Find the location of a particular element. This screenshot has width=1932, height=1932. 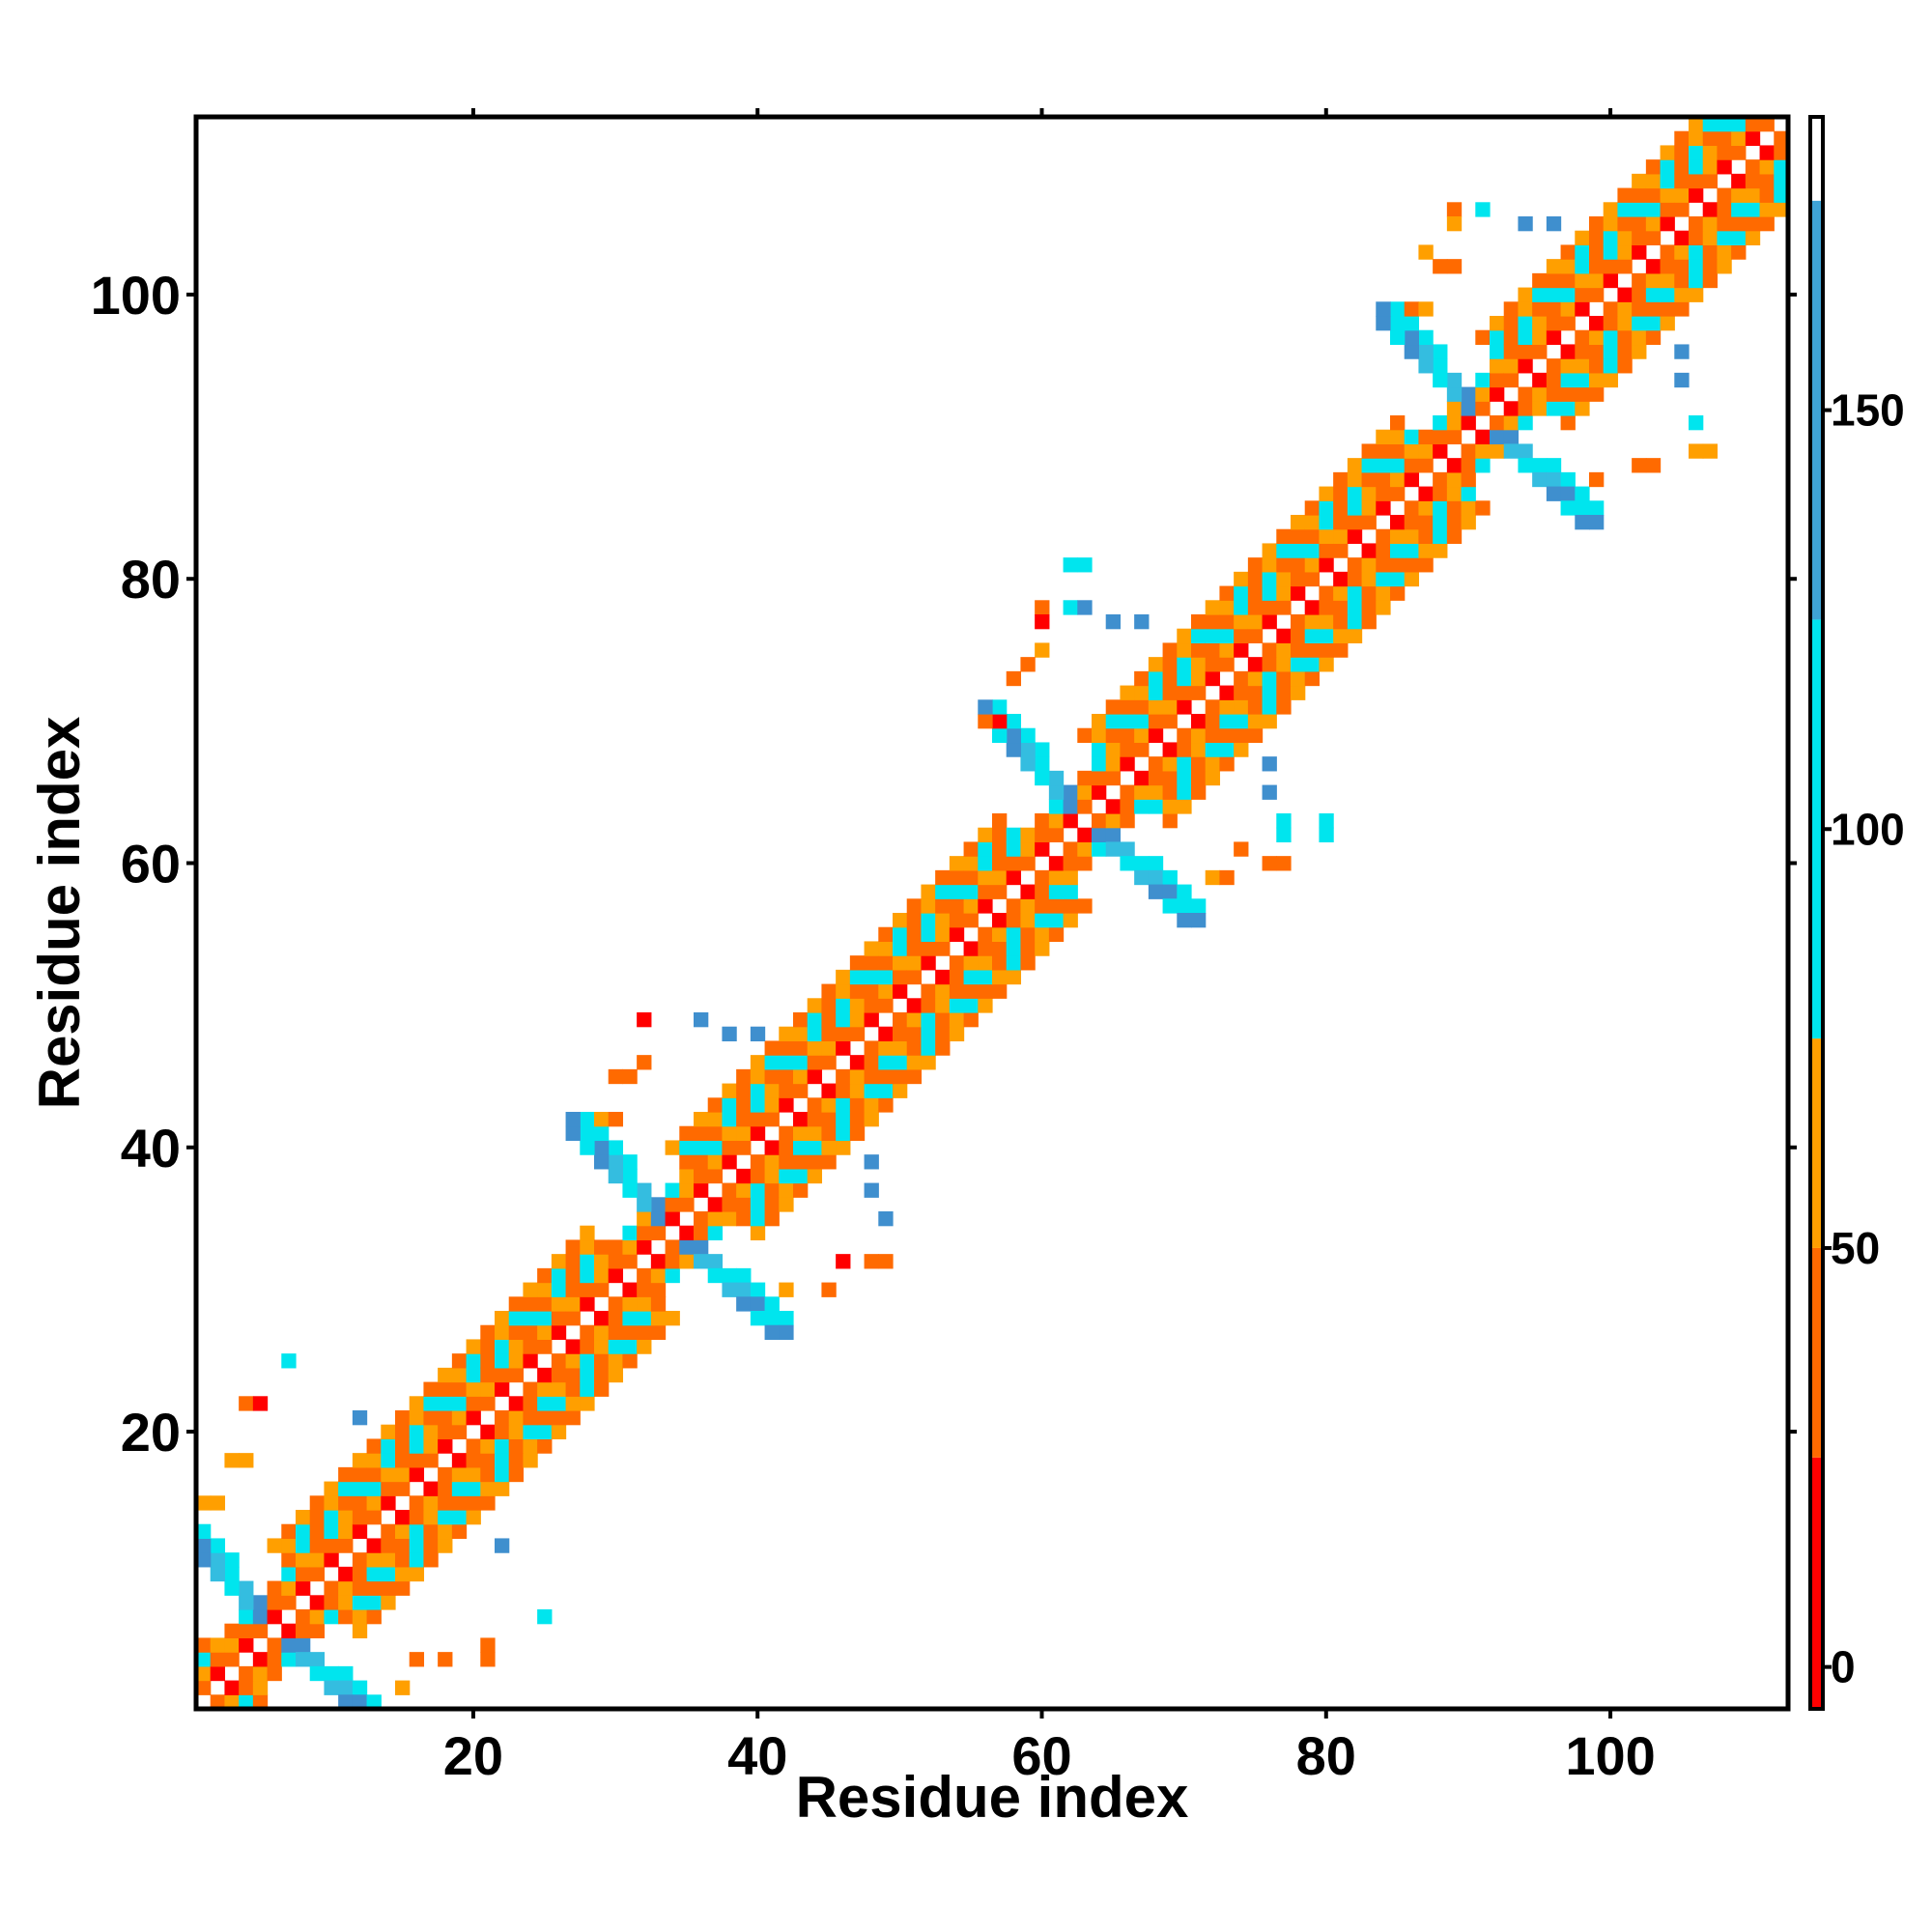

y-tick-label: 40 is located at coordinates (151, 1148).